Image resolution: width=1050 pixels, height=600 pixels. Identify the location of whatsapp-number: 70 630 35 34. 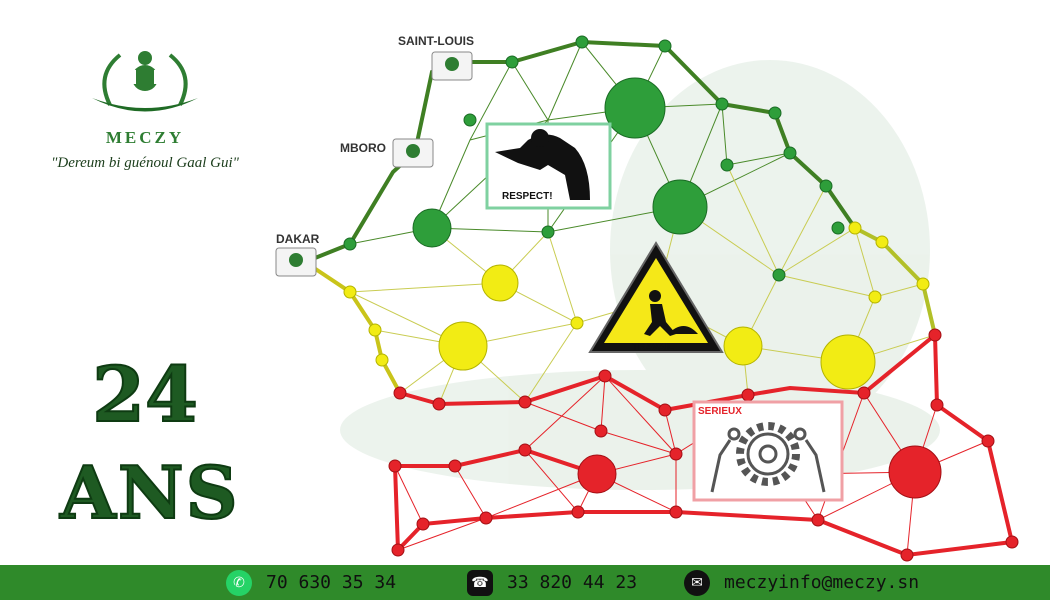
(331, 582).